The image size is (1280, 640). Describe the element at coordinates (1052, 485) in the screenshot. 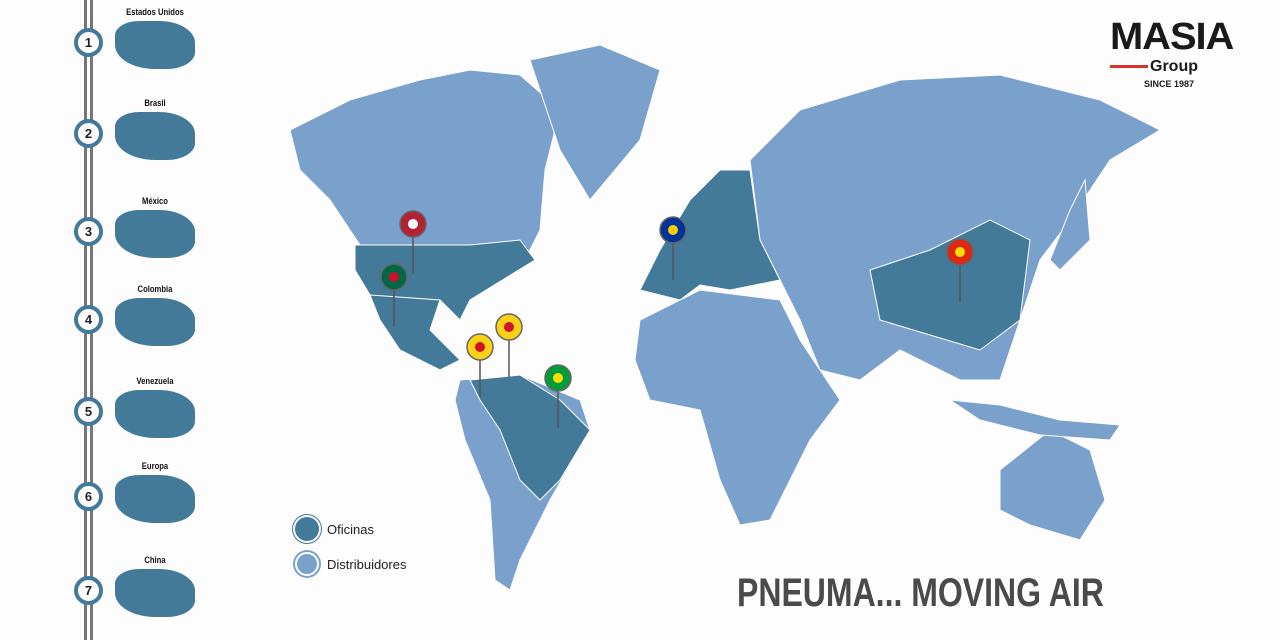

I see `region-australia` at that location.